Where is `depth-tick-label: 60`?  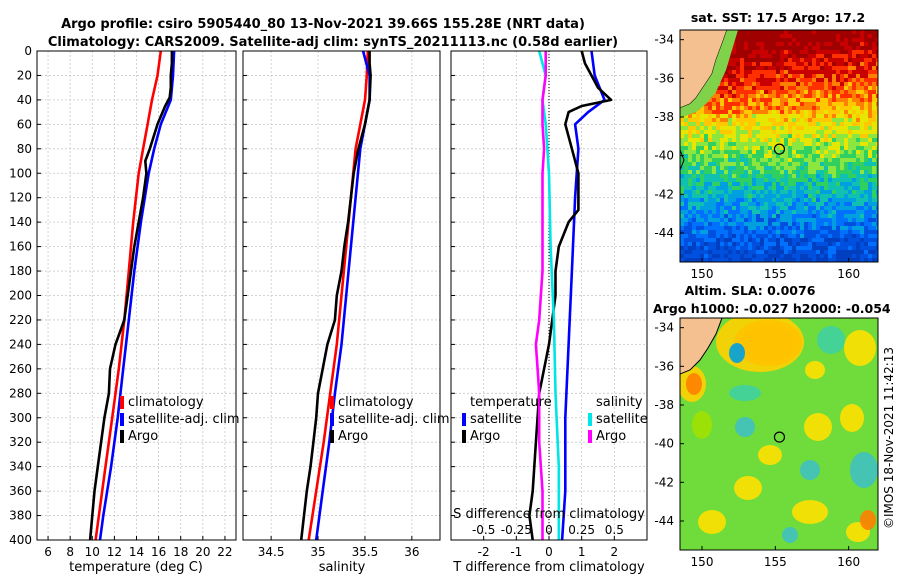 depth-tick-label: 60 is located at coordinates (24, 124).